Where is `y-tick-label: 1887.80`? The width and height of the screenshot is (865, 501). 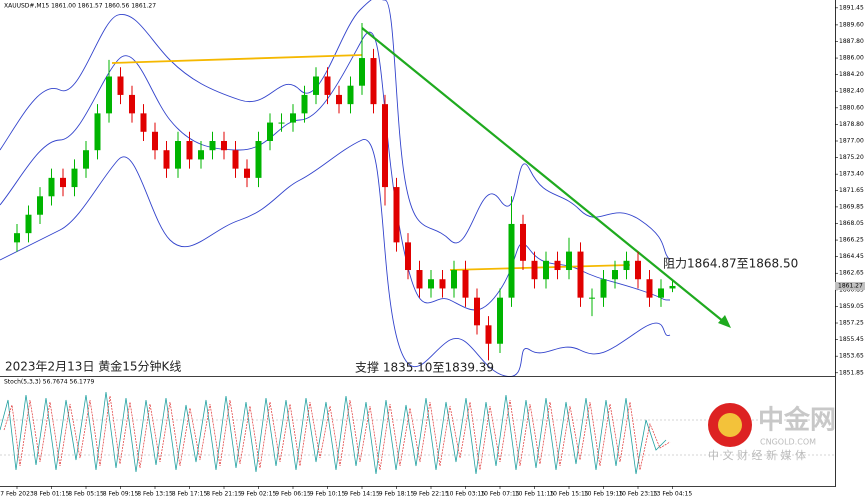 y-tick-label: 1887.80 is located at coordinates (851, 41).